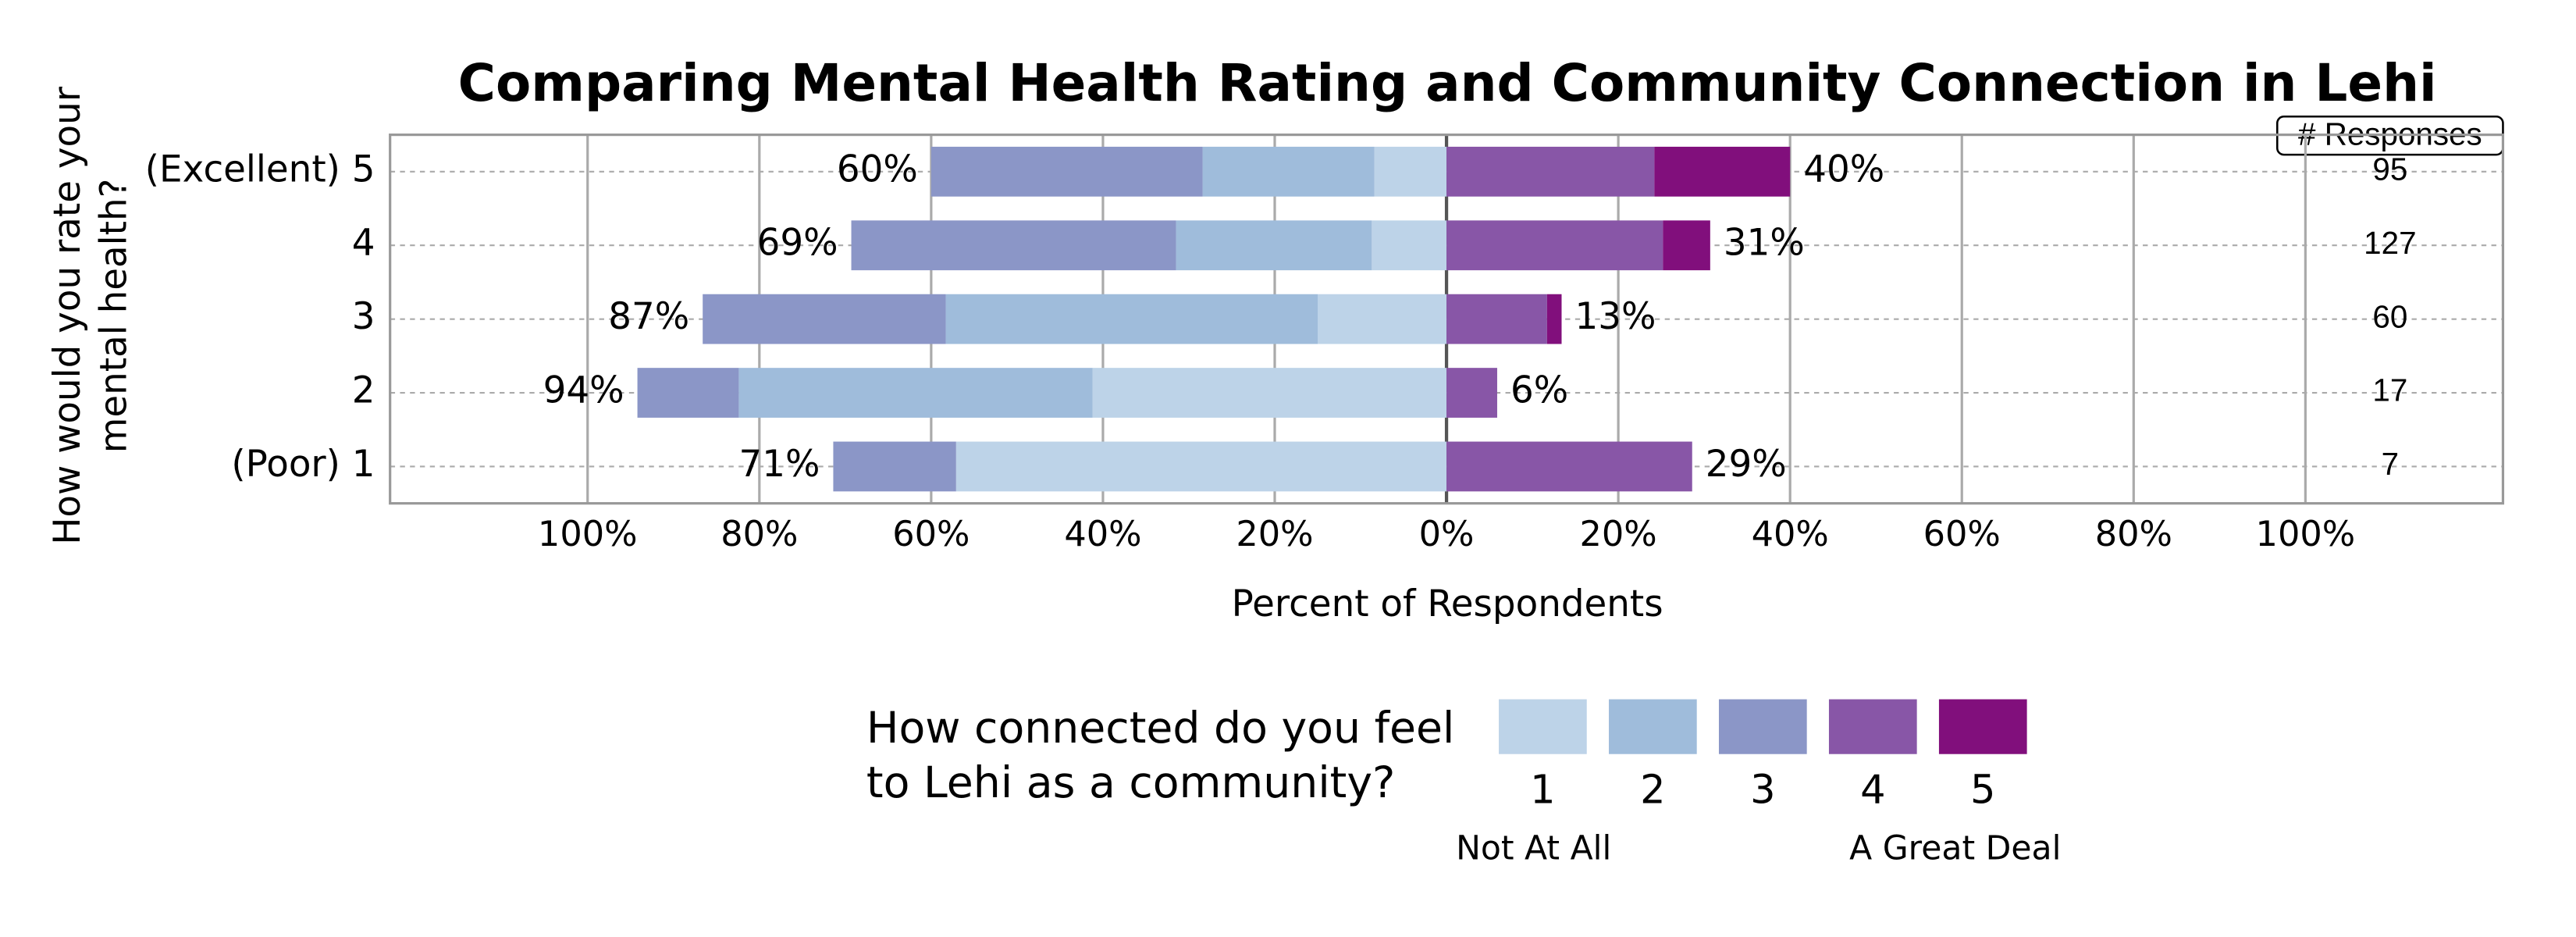 The height and width of the screenshot is (937, 2576). Describe the element at coordinates (1746, 465) in the screenshot. I see `right-total-label: 29%` at that location.